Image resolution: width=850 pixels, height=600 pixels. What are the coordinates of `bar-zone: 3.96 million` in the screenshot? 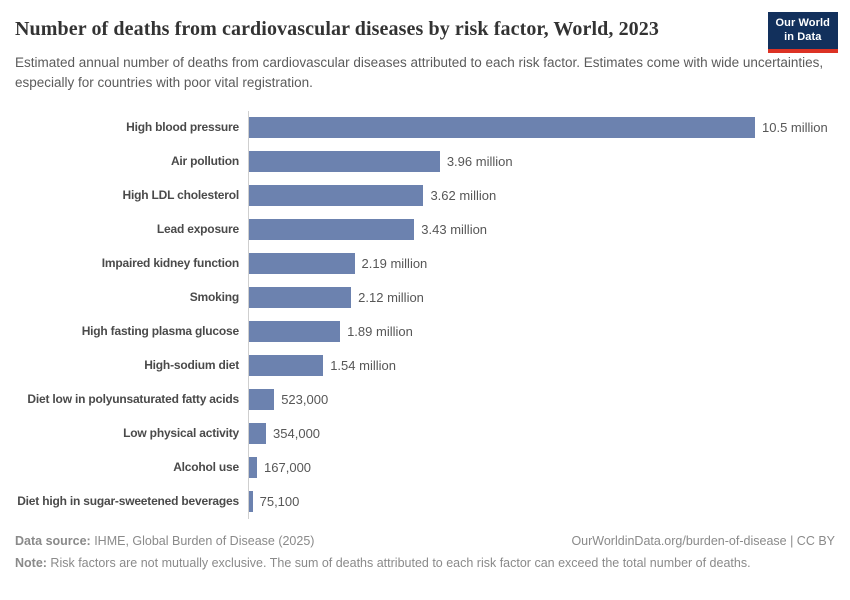 It's located at (541, 161).